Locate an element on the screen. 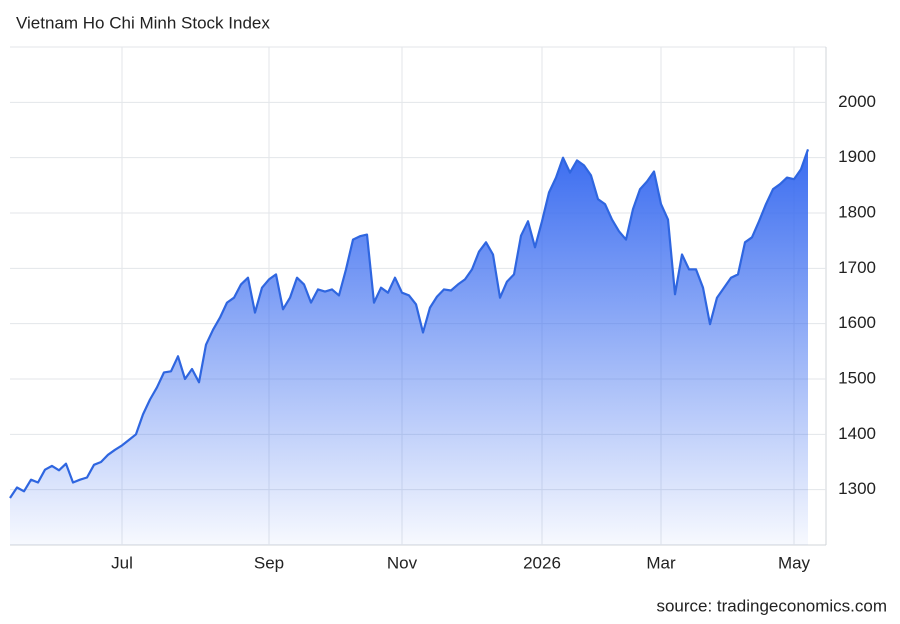 The image size is (900, 624). y-tick-label: 1900 is located at coordinates (857, 156).